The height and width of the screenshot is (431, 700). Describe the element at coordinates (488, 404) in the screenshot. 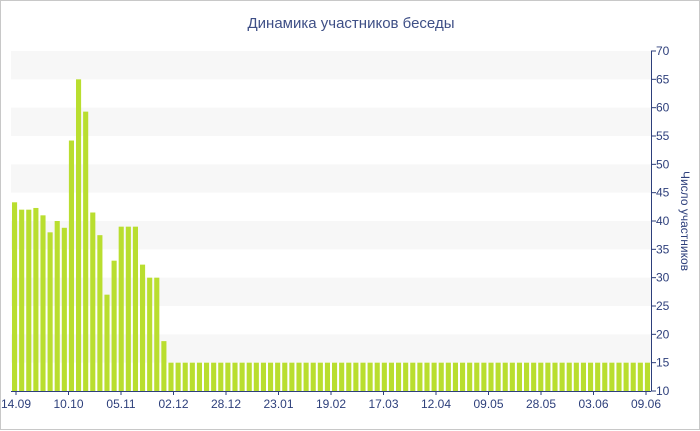

I see `x-tick-label: 09.05` at that location.